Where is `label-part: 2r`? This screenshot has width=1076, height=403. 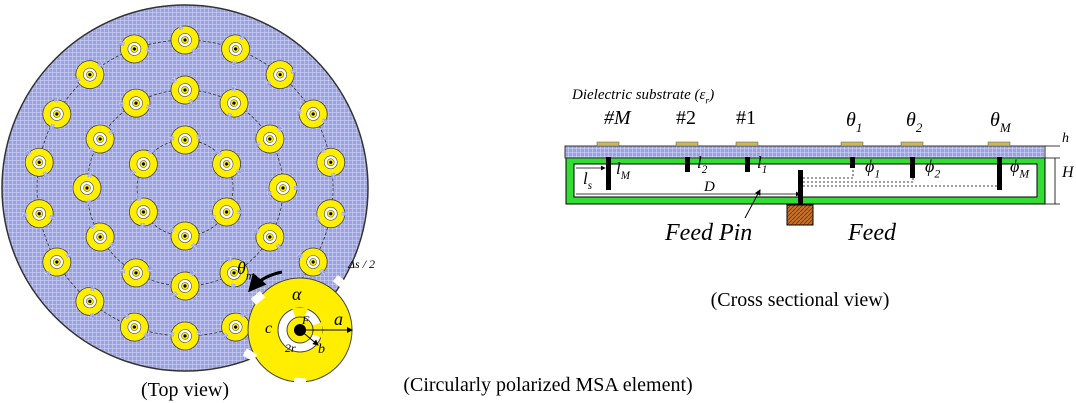 label-part: 2r is located at coordinates (290, 348).